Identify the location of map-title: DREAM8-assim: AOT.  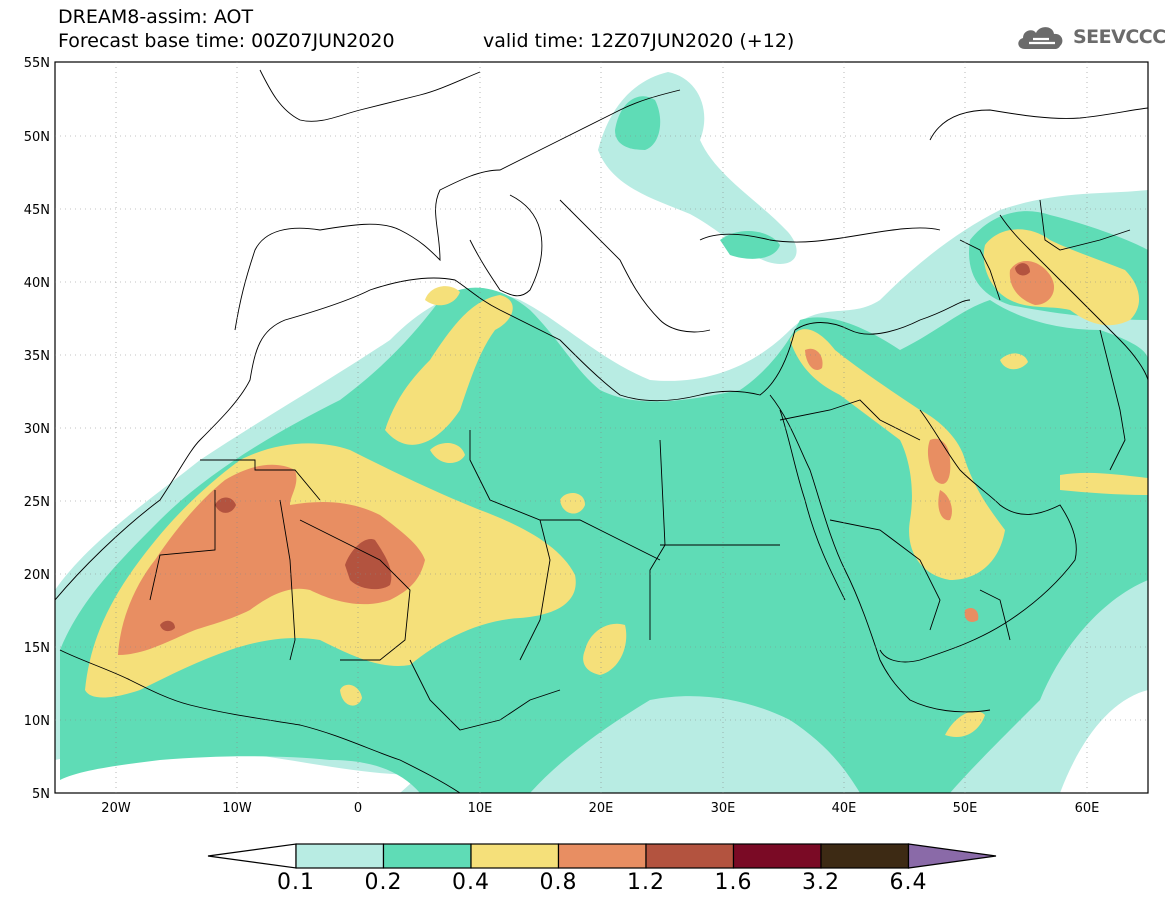
(156, 17).